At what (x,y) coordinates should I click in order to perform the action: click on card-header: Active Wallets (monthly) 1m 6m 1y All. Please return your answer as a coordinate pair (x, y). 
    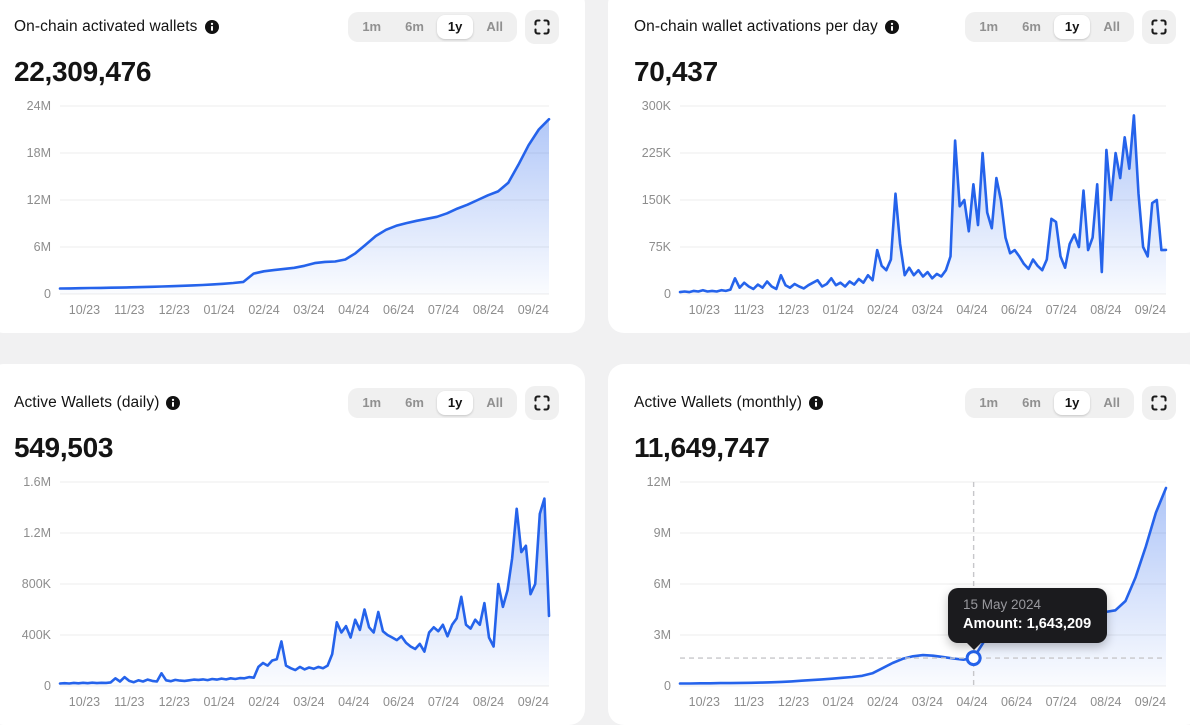
    Looking at the image, I should click on (905, 403).